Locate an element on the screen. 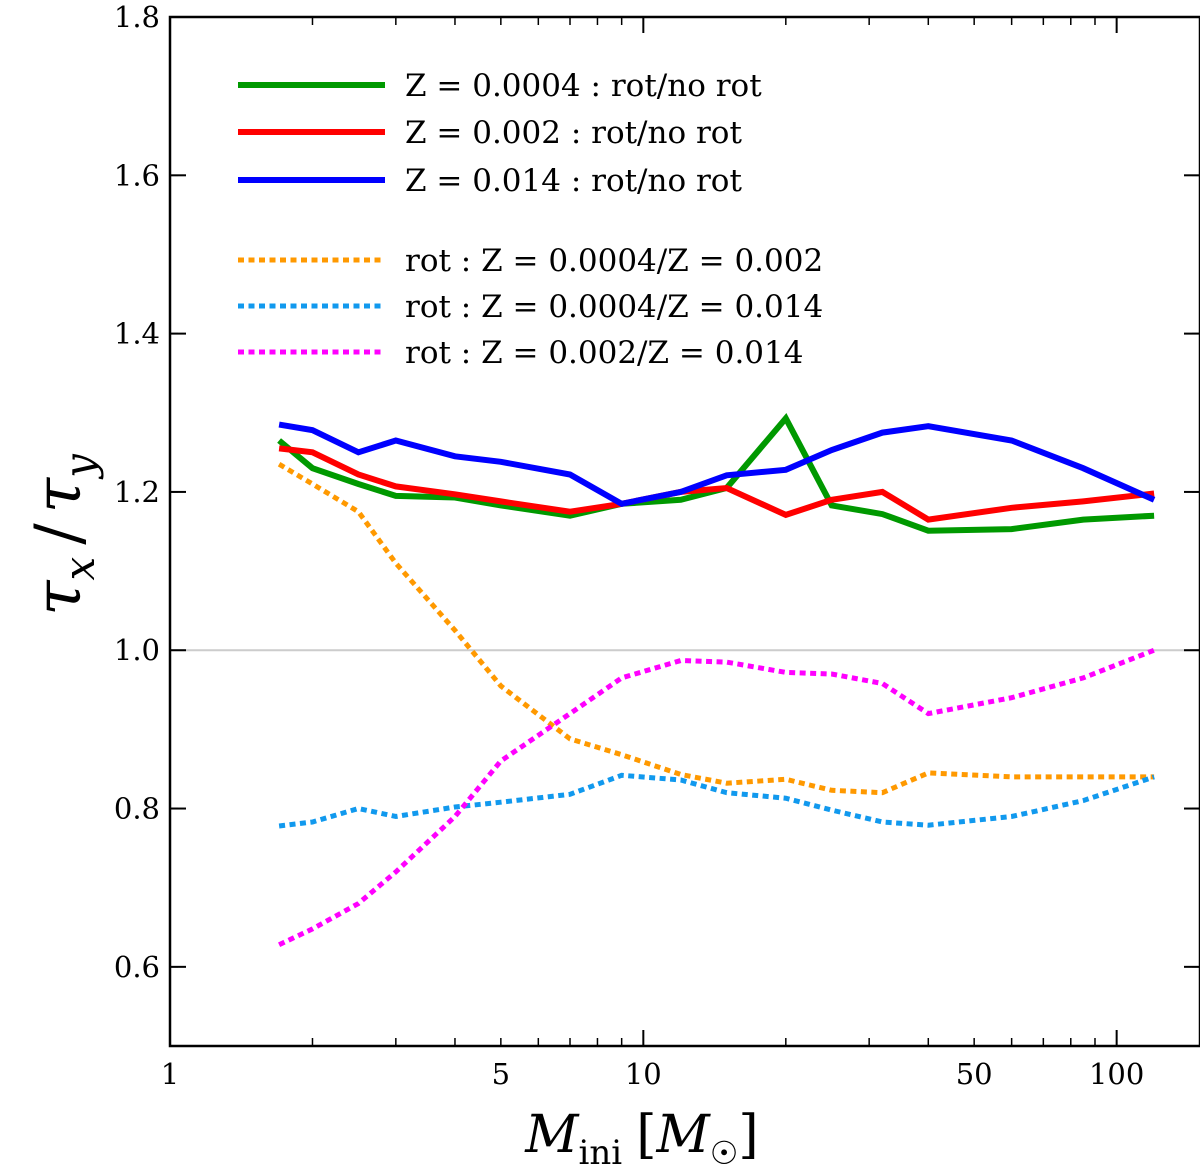  x-label-close-bracket: ] is located at coordinates (748, 1135).